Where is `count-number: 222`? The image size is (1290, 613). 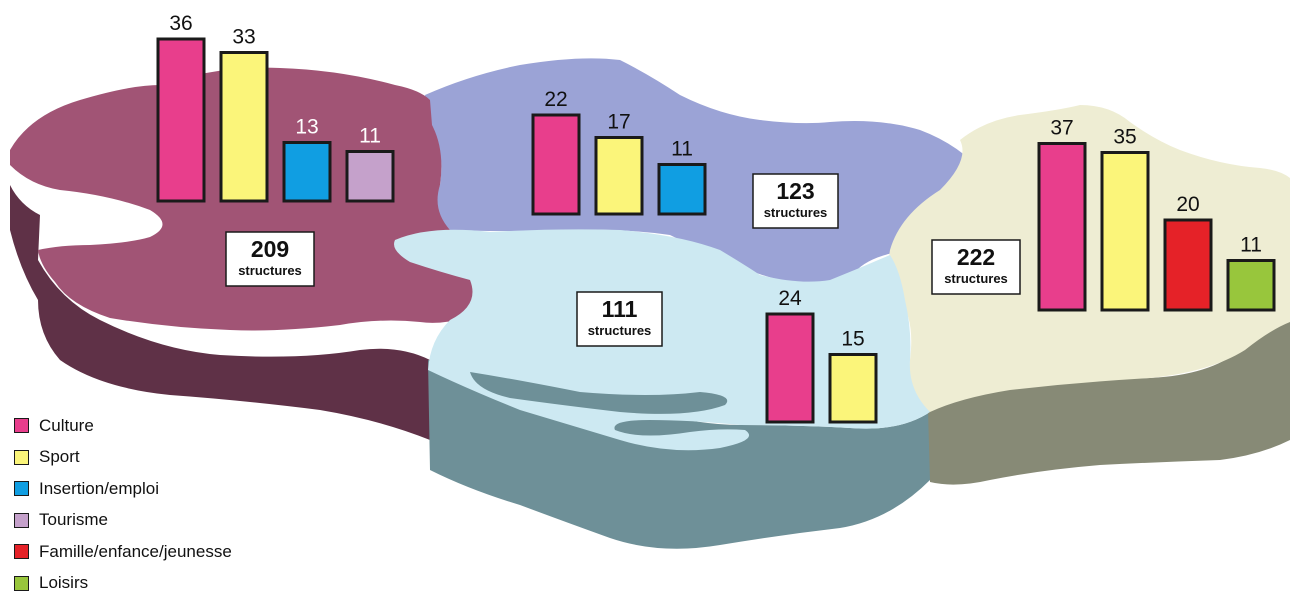 count-number: 222 is located at coordinates (976, 257).